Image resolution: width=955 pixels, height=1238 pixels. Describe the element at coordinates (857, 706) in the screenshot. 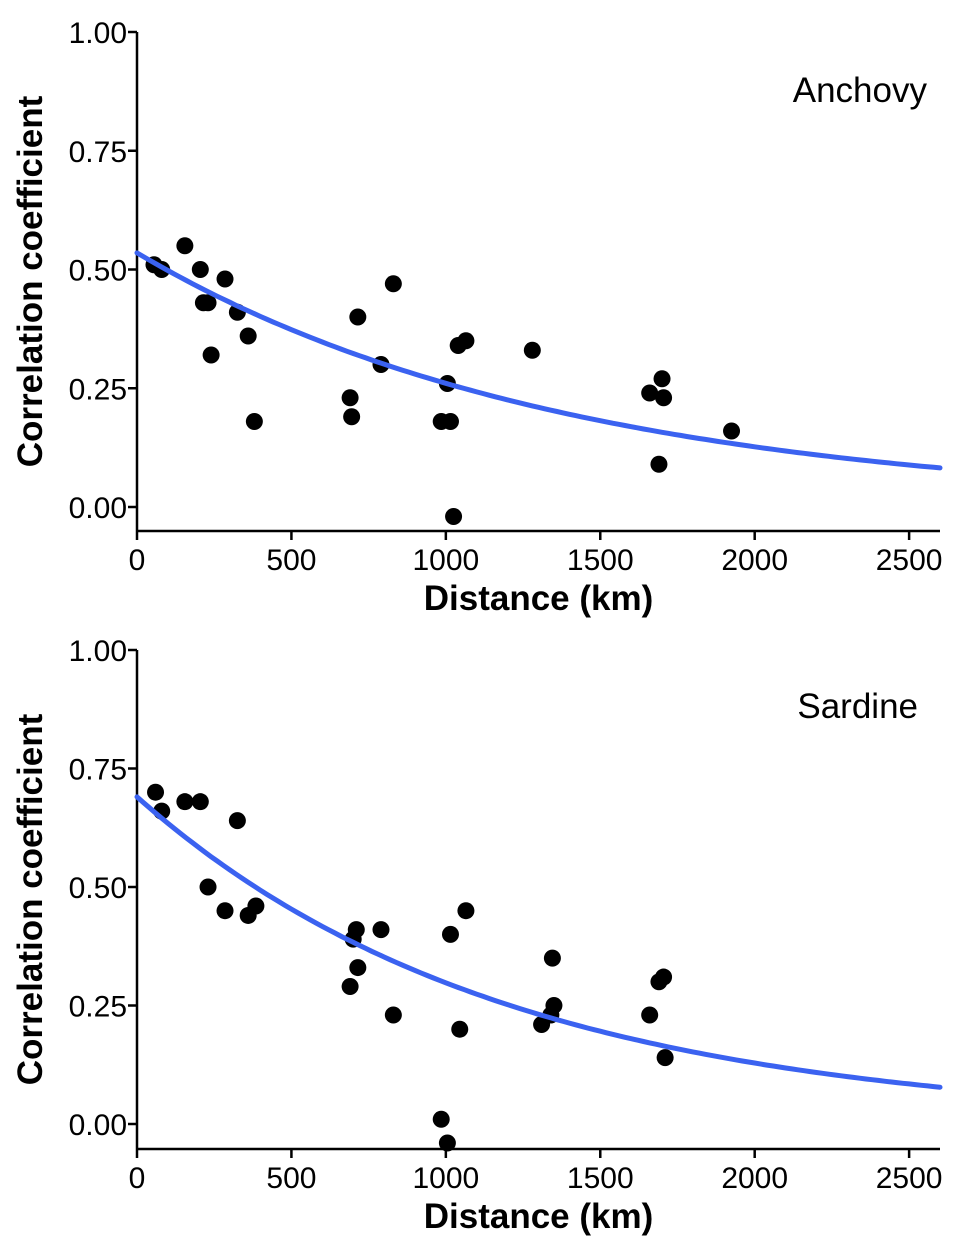

I see `panel-label: Sardine` at that location.